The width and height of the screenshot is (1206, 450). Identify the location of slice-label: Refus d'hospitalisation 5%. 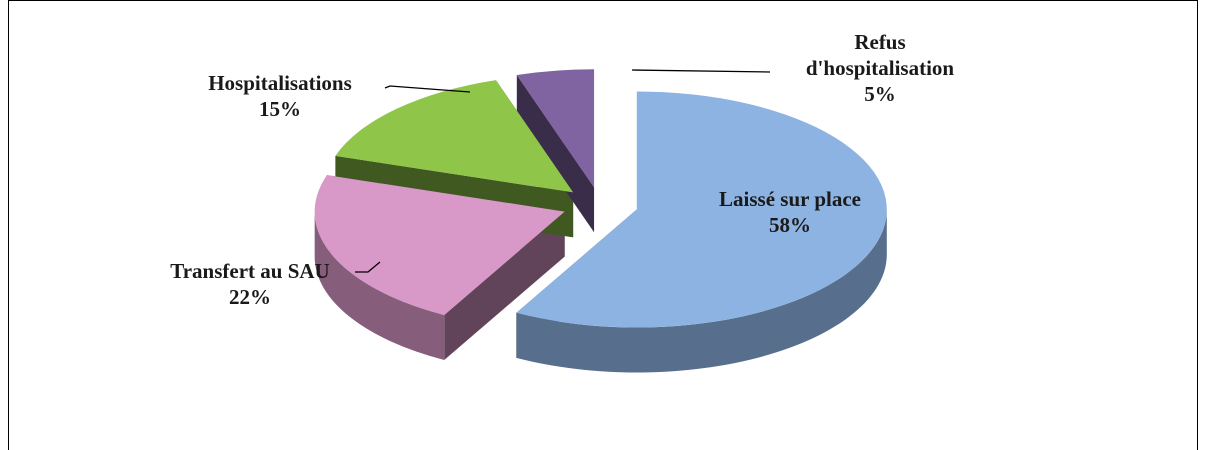
(880, 68).